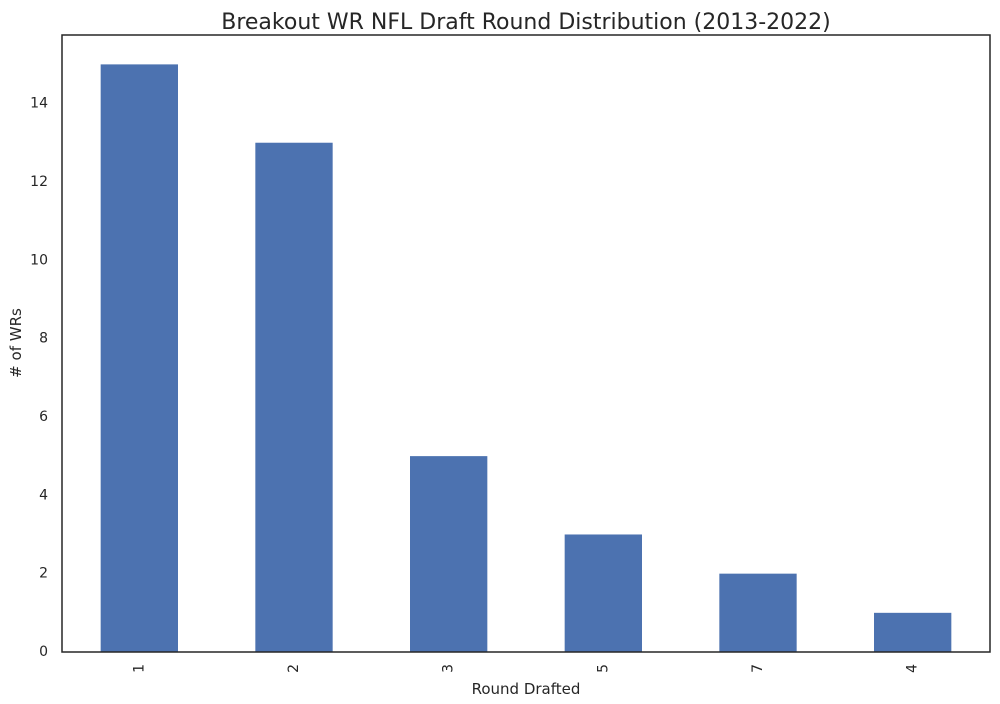 The height and width of the screenshot is (704, 1000). I want to click on x-tick-label: 3, so click(449, 668).